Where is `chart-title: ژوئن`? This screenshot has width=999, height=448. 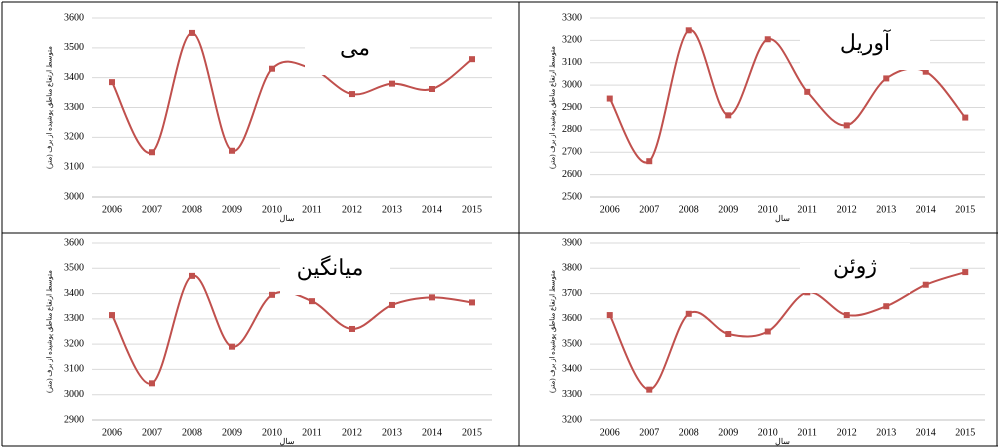 chart-title: ژوئن is located at coordinates (855, 266).